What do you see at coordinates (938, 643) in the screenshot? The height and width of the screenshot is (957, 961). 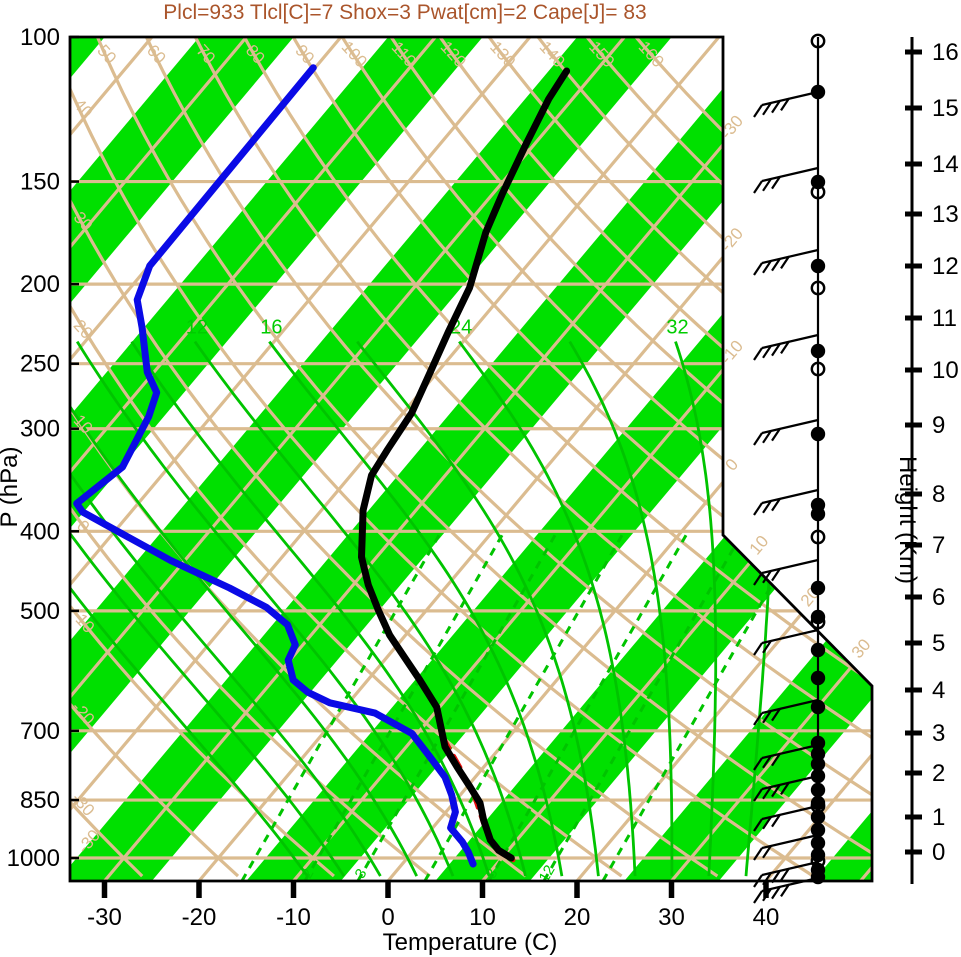 I see `height-tick-label: 5` at bounding box center [938, 643].